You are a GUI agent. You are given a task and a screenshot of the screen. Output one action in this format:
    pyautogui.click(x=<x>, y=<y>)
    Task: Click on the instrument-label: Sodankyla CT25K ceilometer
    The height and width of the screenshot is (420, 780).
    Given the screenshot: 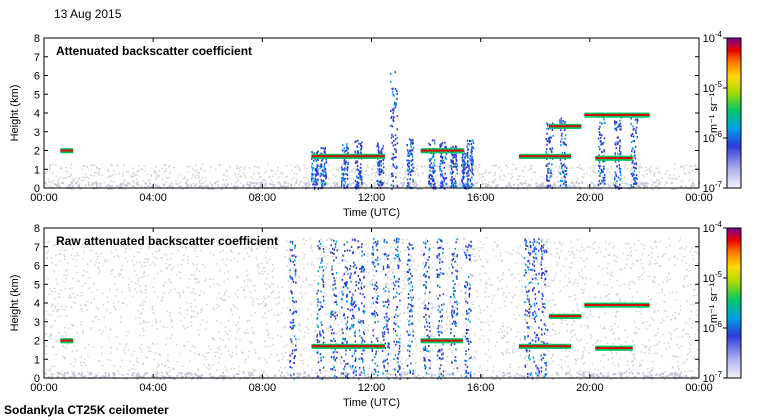 What is the action you would take?
    pyautogui.click(x=86, y=410)
    